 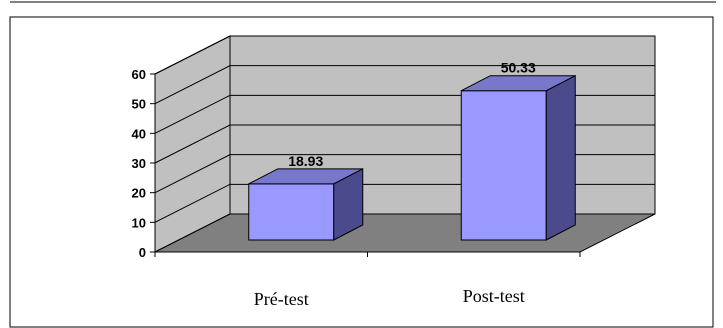 I want to click on data-labels: 18.93 50.33, so click(x=412, y=114).